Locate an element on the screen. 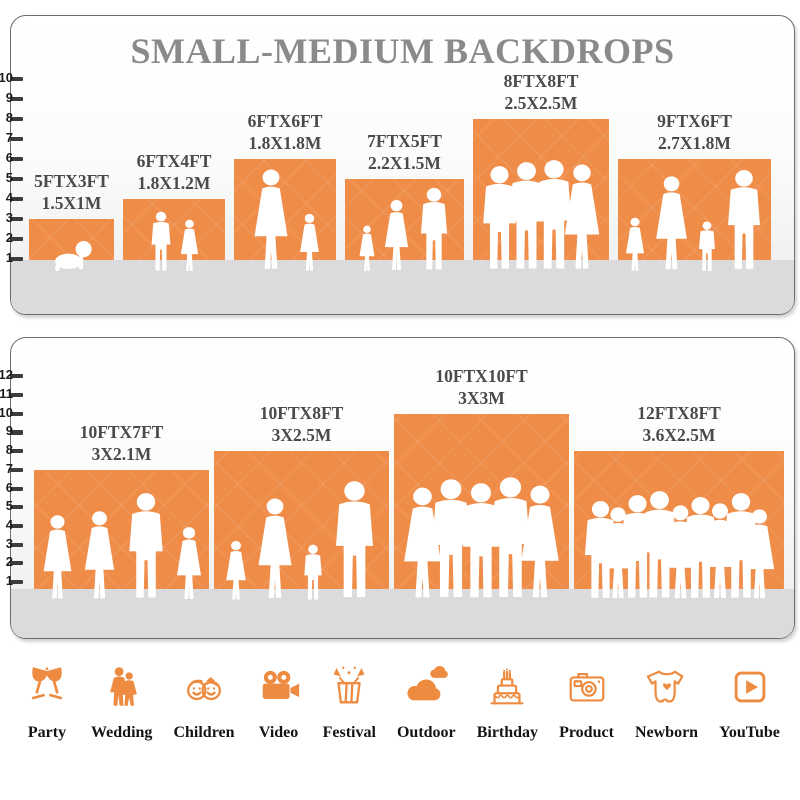  size-meters: 2.5X2.5M is located at coordinates (541, 102).